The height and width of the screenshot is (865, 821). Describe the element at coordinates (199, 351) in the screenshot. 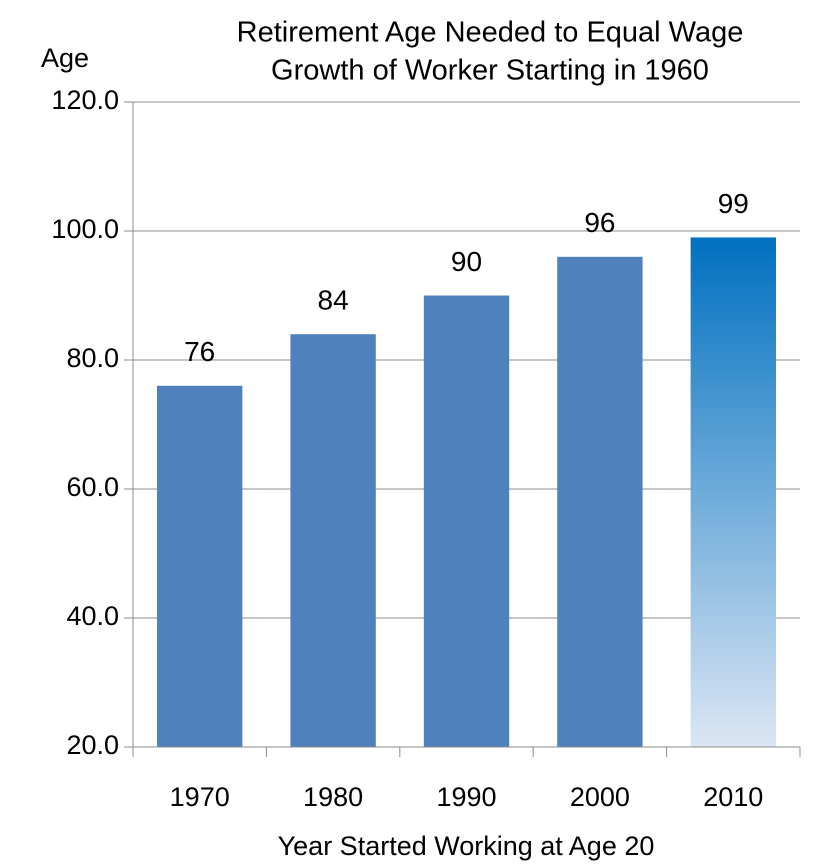

I see `data-label: 76` at that location.